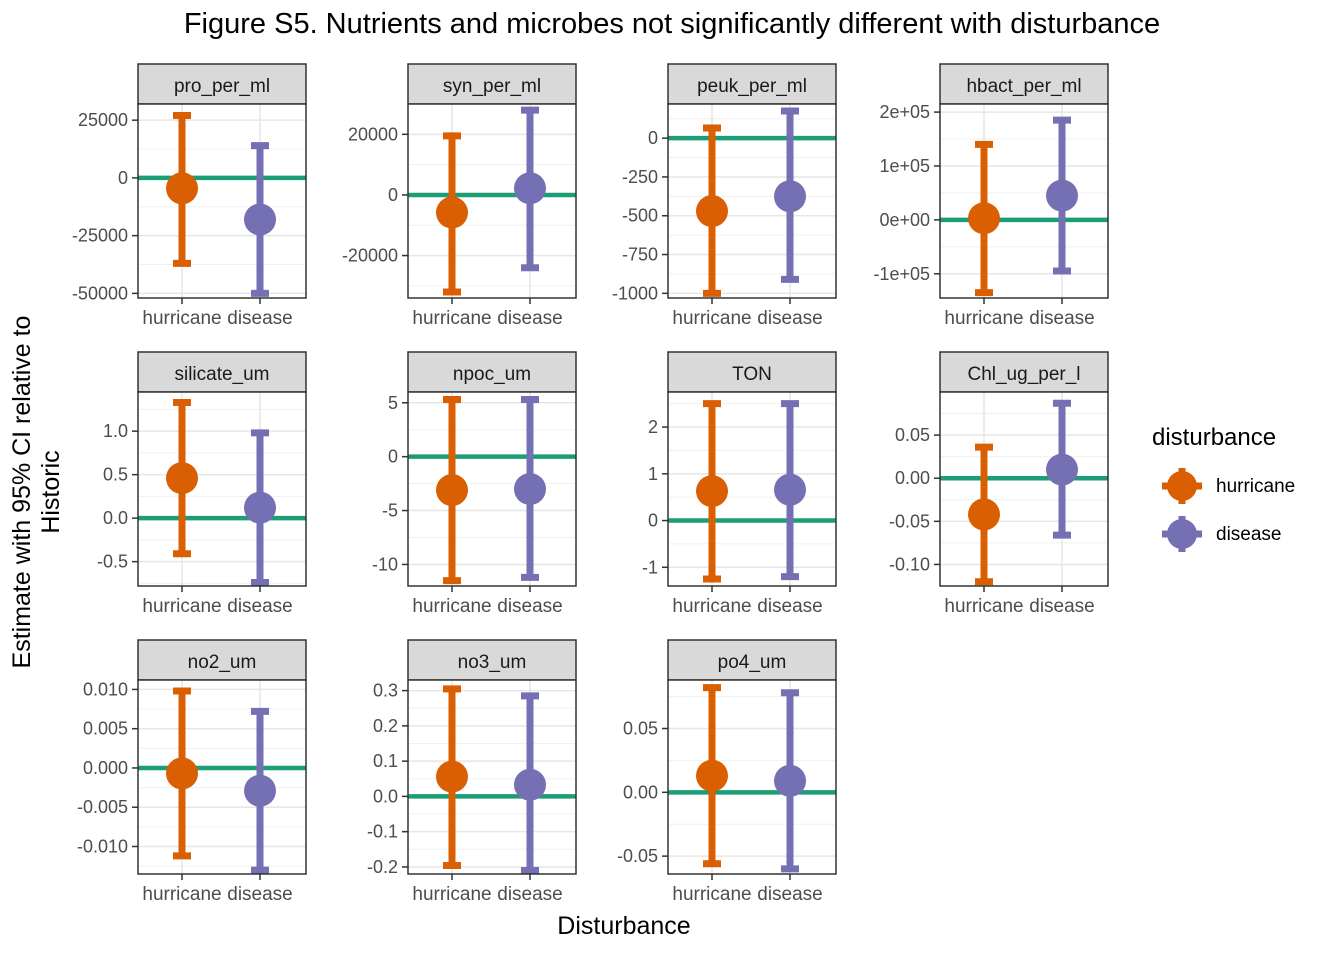  Describe the element at coordinates (474, 484) in the screenshot. I see `panel-npoc_um: npoc_um 5 0 -5 -10 hurricane disease` at that location.